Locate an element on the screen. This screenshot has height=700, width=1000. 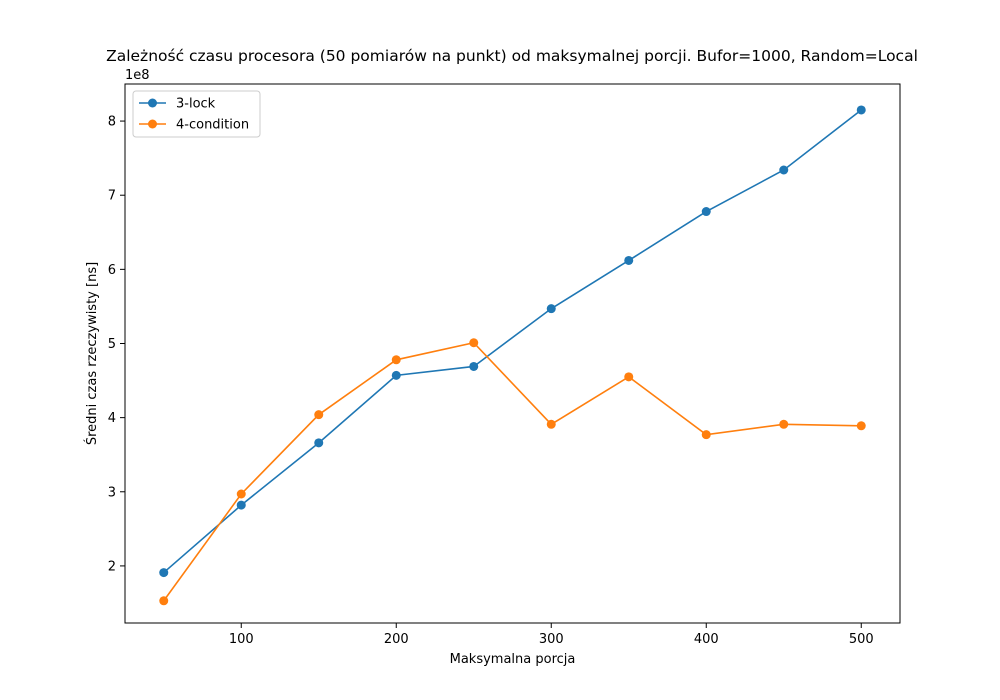
y-axis-label: Średni czas rzeczywisty [ns] is located at coordinates (92, 353).